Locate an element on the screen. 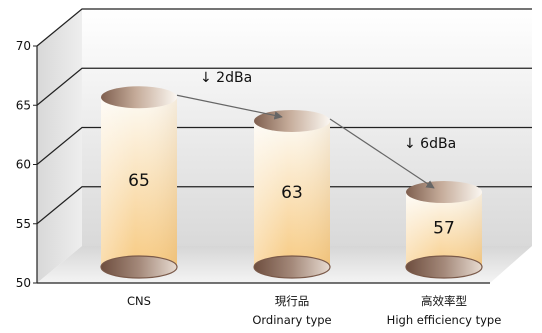 Image resolution: width=542 pixels, height=333 pixels. difference-annotation: ↓ 2dBa is located at coordinates (226, 78).